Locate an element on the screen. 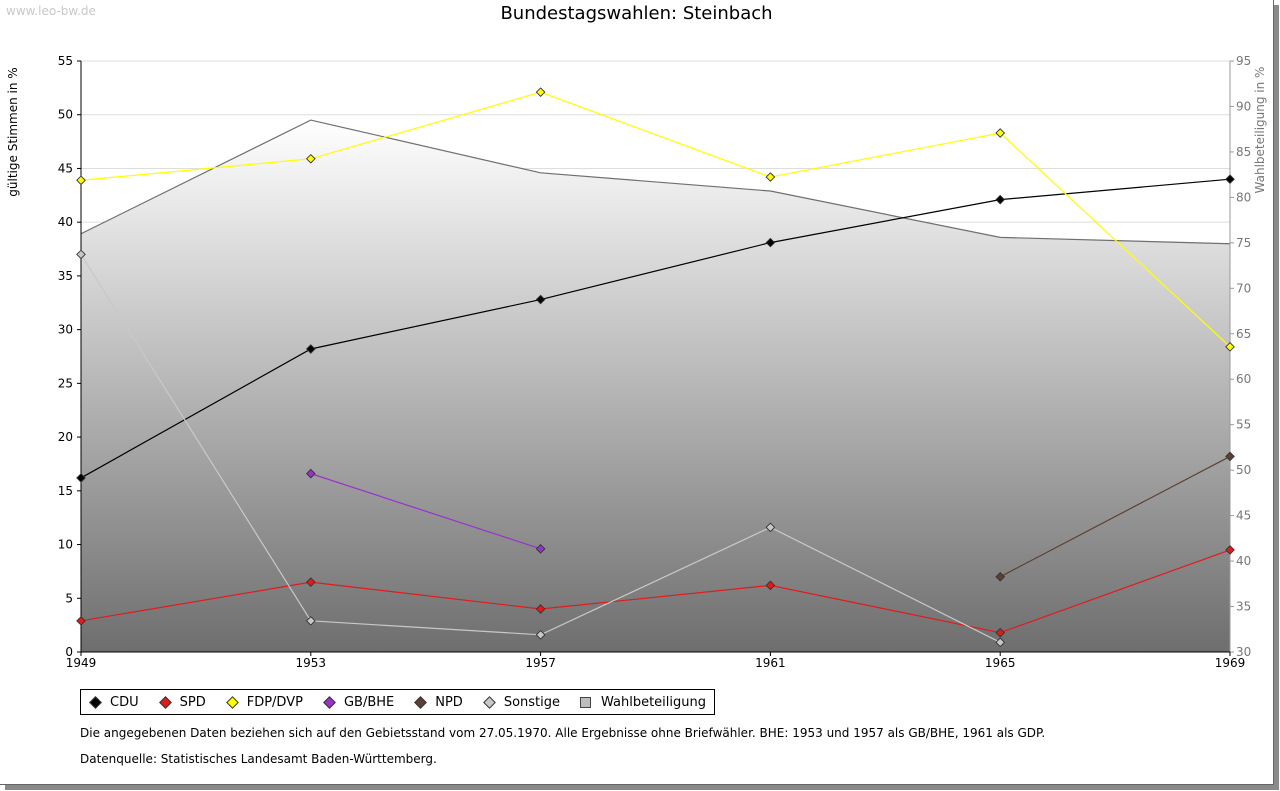  y-tick-label-left: 25 is located at coordinates (65, 383).